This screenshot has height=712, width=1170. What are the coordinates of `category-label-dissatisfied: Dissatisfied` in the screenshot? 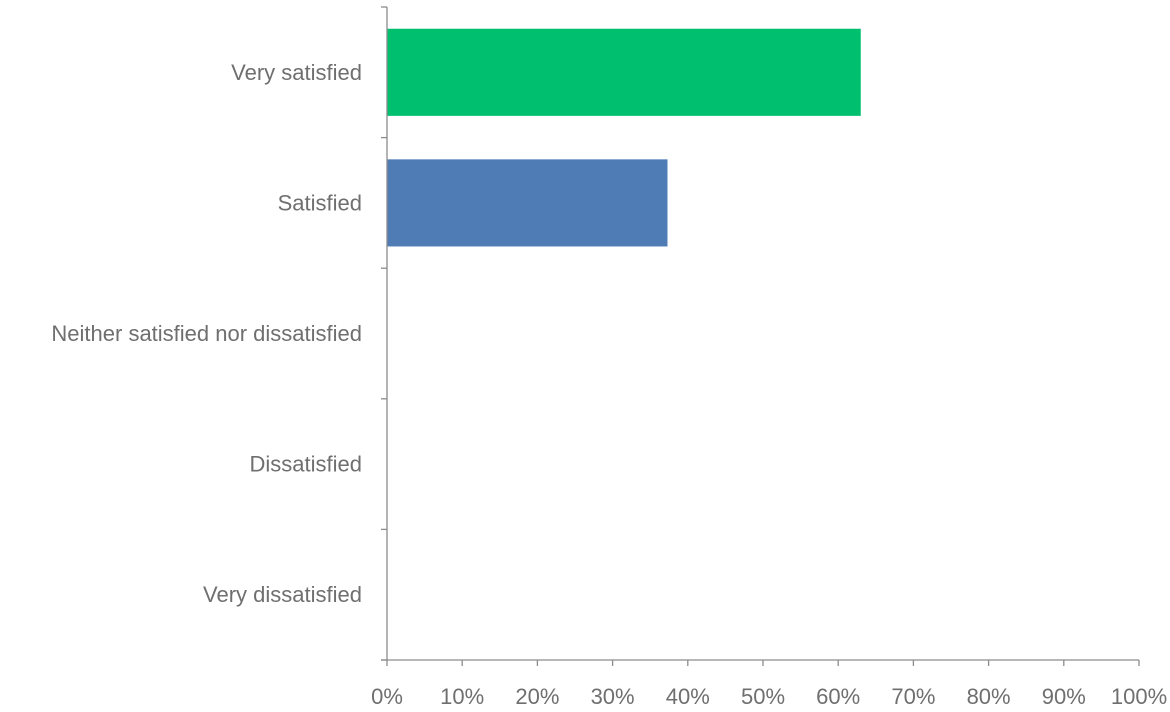 It's located at (306, 464).